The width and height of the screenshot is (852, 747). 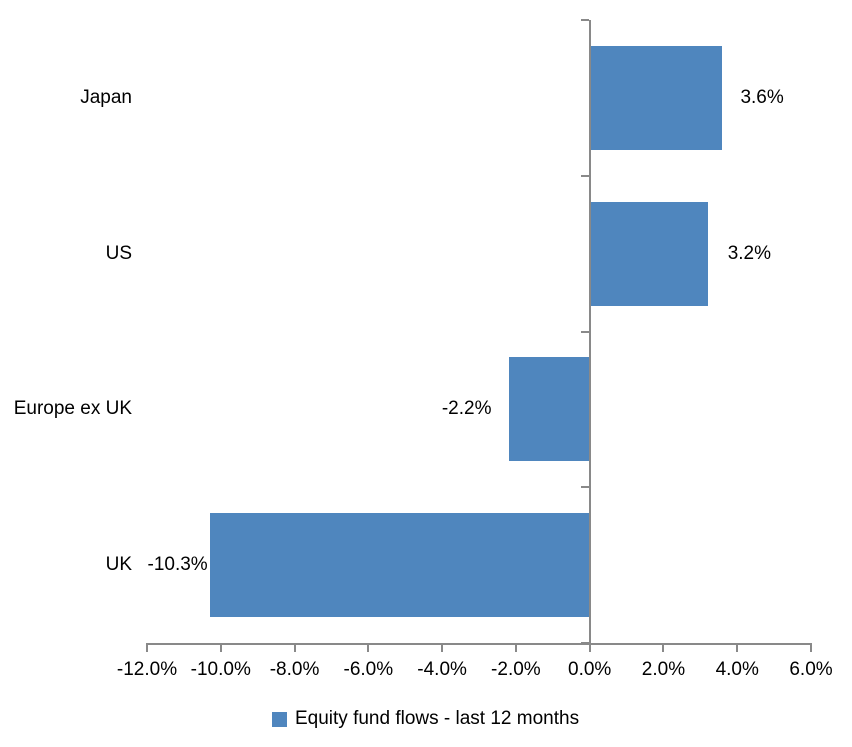 What do you see at coordinates (106, 97) in the screenshot?
I see `category-label: Japan` at bounding box center [106, 97].